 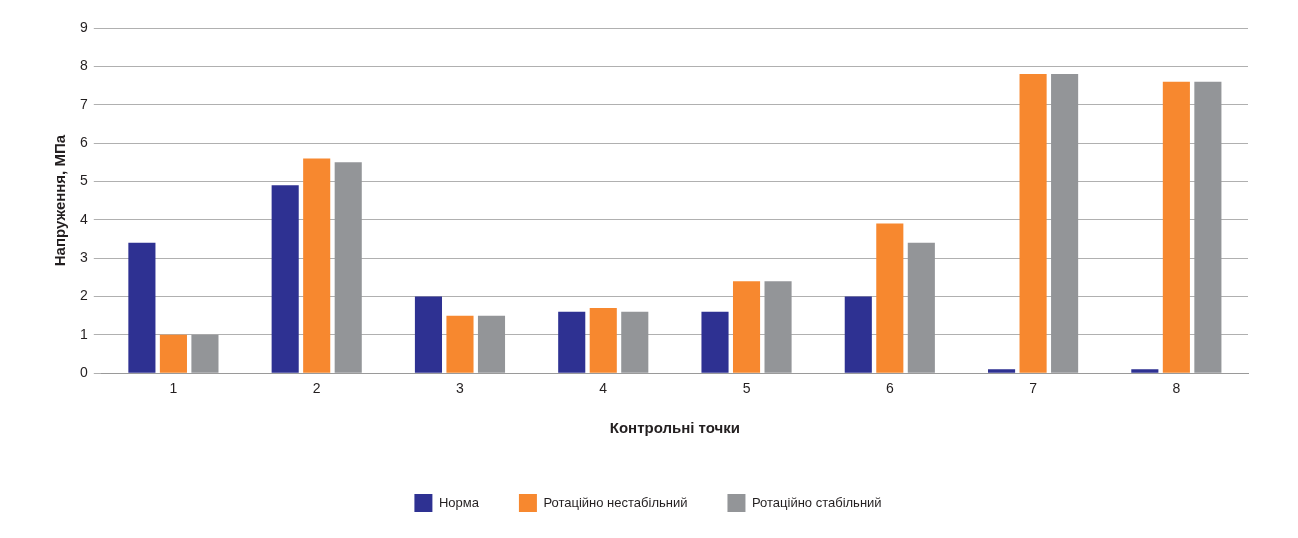 I want to click on y-tick-label: 3, so click(x=83, y=256).